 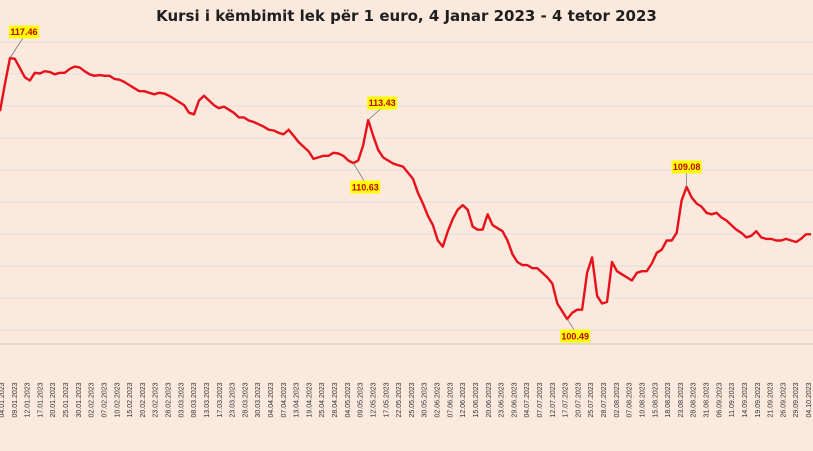 I want to click on x-tick-label: 28.02.2023, so click(x=169, y=399).